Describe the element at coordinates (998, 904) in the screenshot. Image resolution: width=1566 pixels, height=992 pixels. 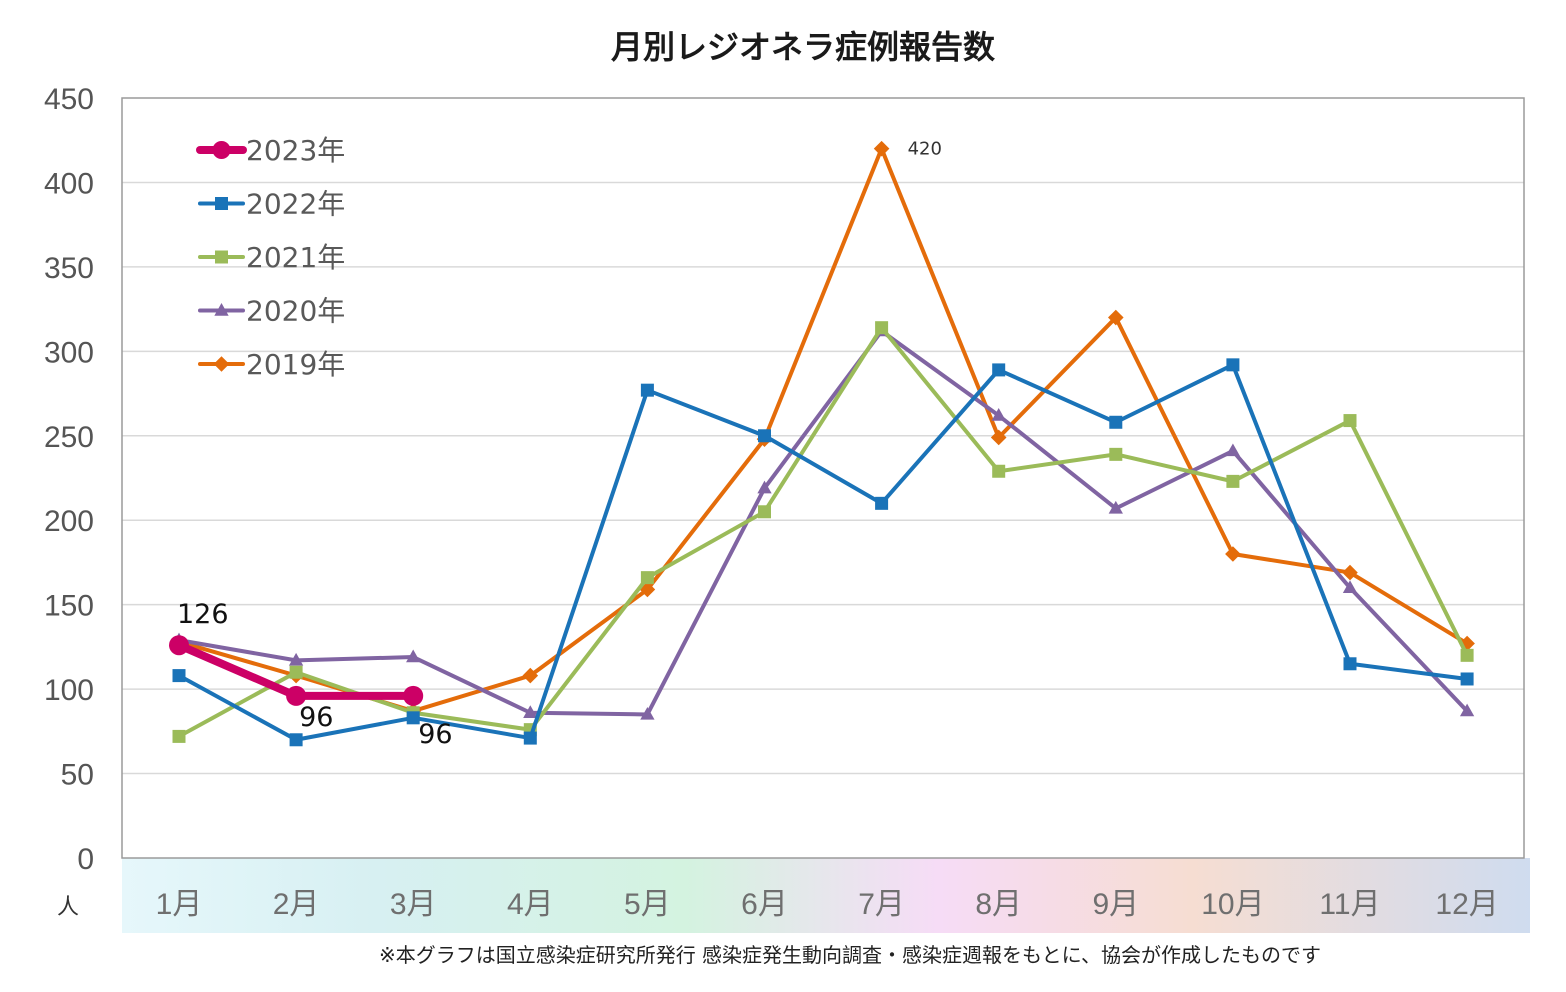
I see `x-tick-label: 8月` at that location.